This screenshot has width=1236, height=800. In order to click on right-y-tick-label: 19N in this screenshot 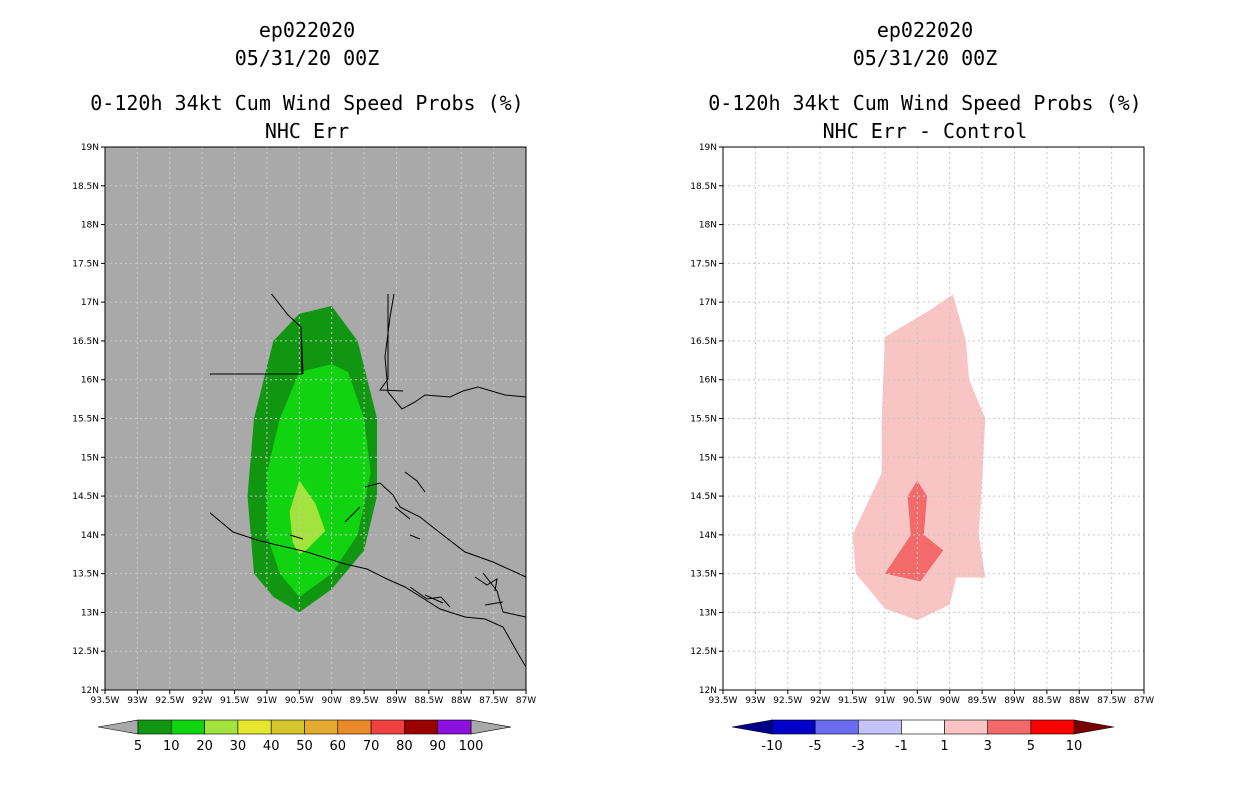, I will do `click(708, 148)`.